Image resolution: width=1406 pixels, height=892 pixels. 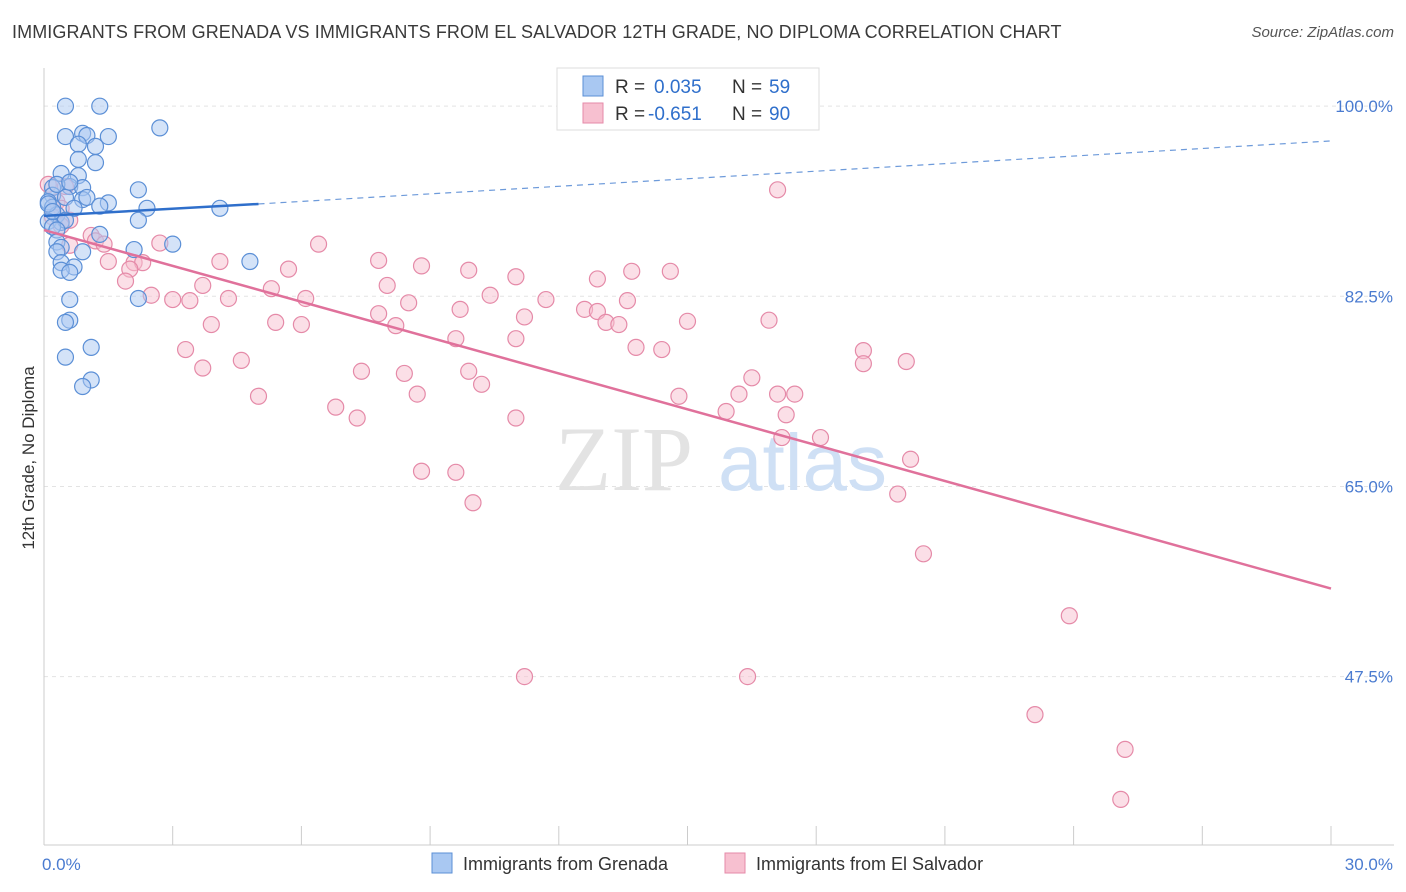 I want to click on watermark-zip: ZIP, so click(x=624, y=459).